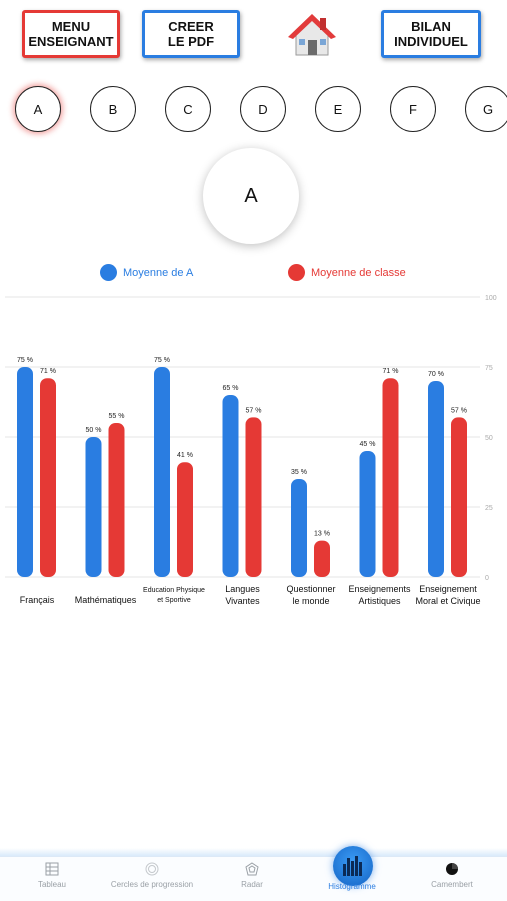 The width and height of the screenshot is (507, 901). I want to click on radar-icon, so click(252, 869).